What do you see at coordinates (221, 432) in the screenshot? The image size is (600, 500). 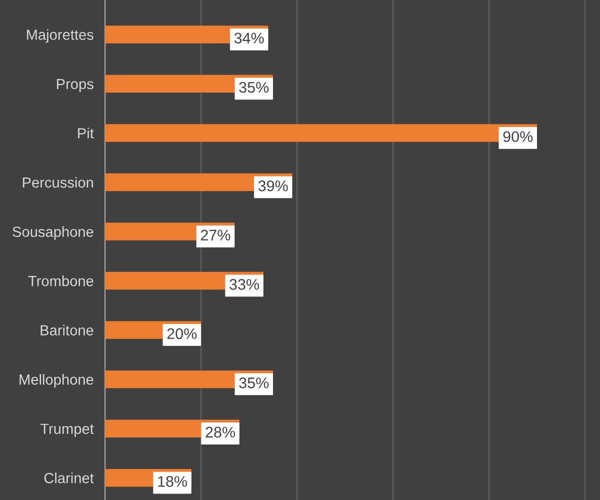 I see `data-label: 28%` at bounding box center [221, 432].